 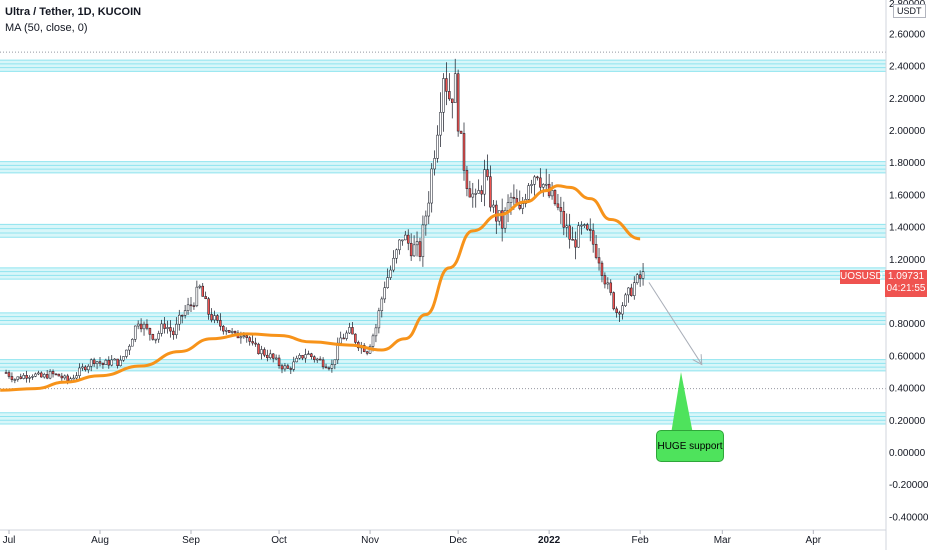 What do you see at coordinates (907, 163) in the screenshot?
I see `price-tick-label: 1.80000` at bounding box center [907, 163].